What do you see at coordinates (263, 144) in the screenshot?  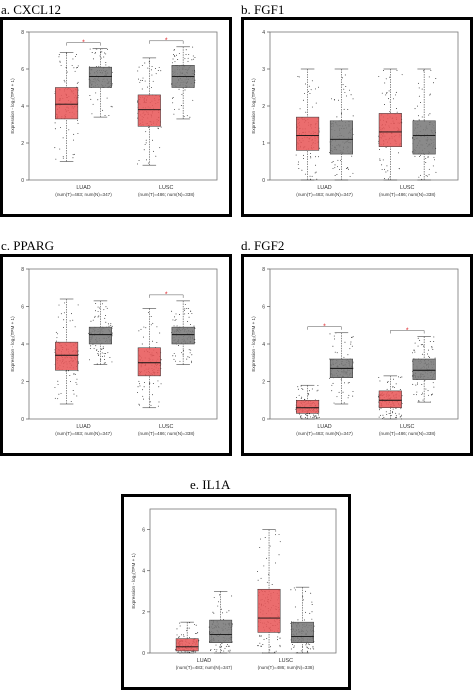 I see `y-tick-label: 1` at bounding box center [263, 144].